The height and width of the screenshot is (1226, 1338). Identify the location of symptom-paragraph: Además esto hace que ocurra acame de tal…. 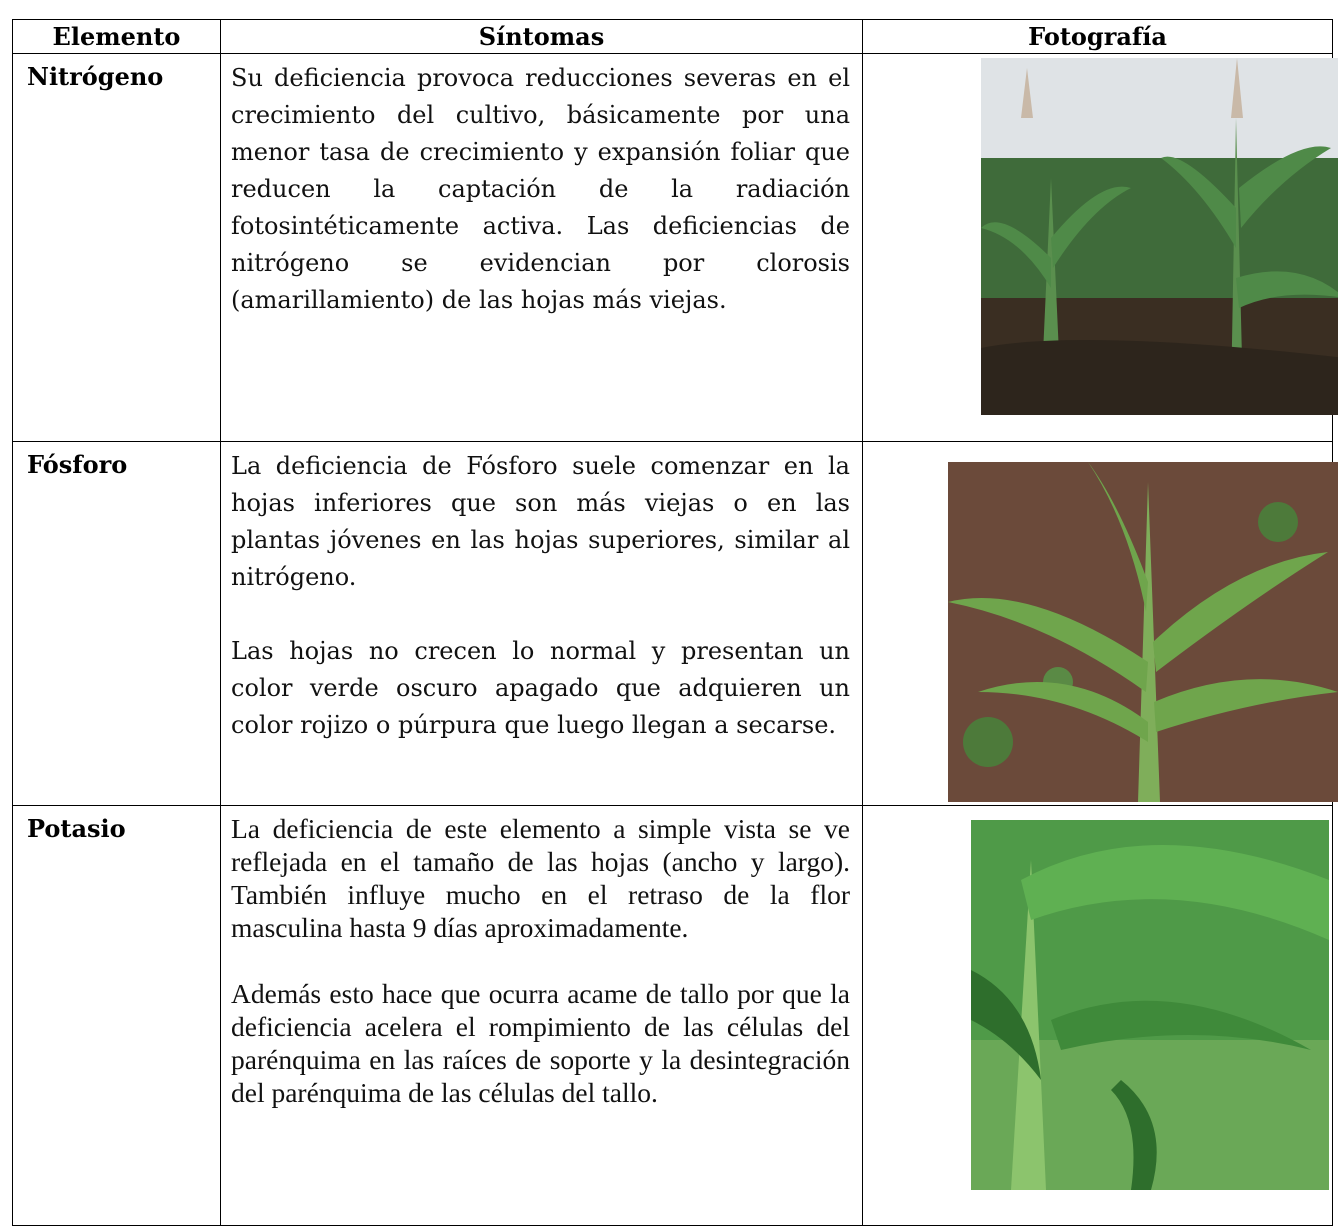
(540, 1043).